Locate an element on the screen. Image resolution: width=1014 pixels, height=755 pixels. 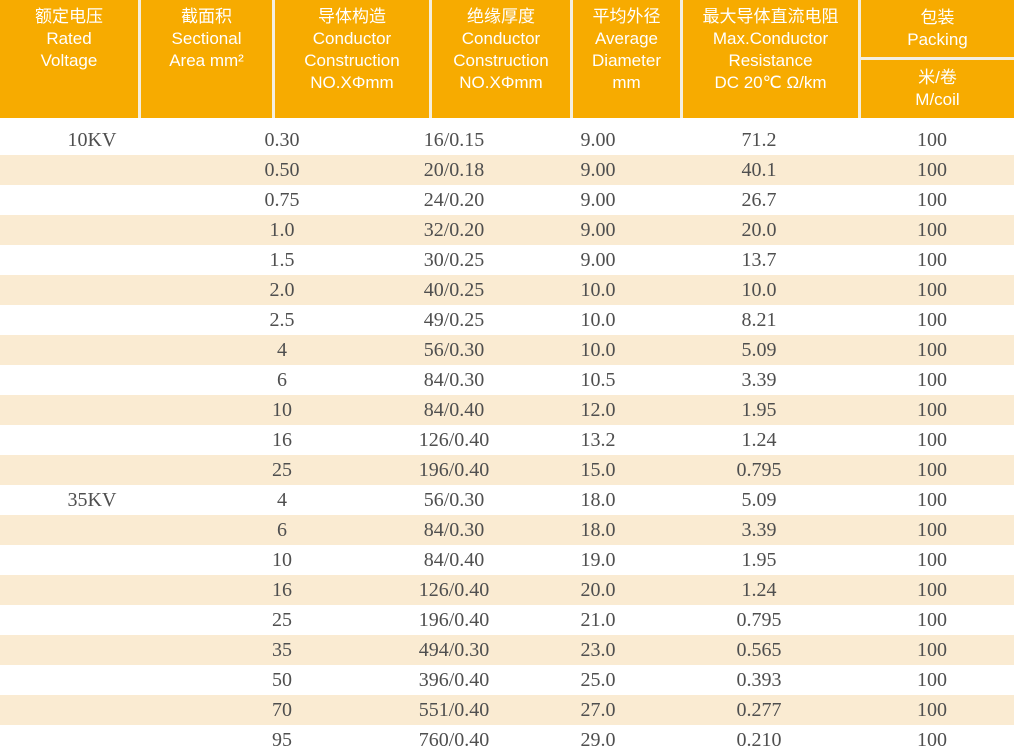
cell-average-diameter: 10.0 is located at coordinates (598, 350).